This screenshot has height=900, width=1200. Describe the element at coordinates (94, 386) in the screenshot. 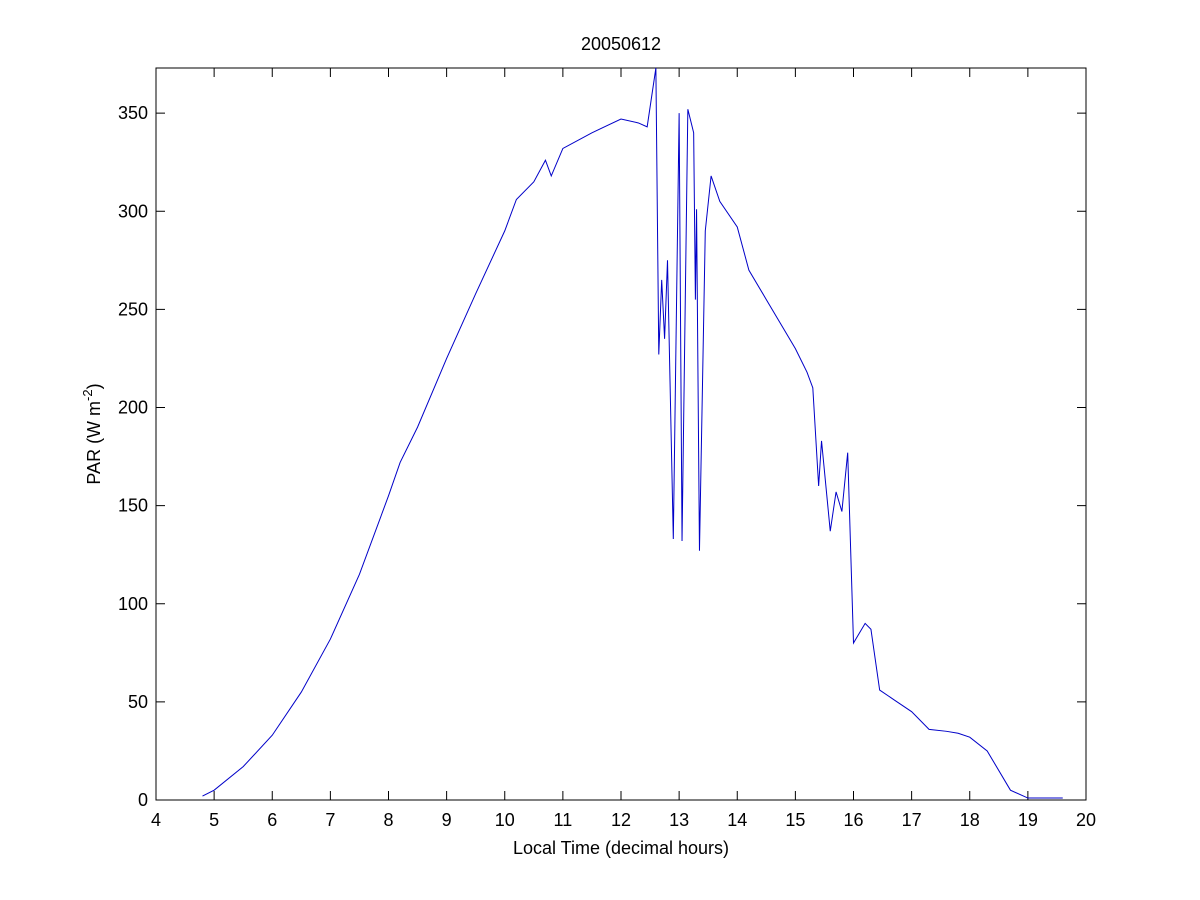

I see `y-label-end: )` at that location.